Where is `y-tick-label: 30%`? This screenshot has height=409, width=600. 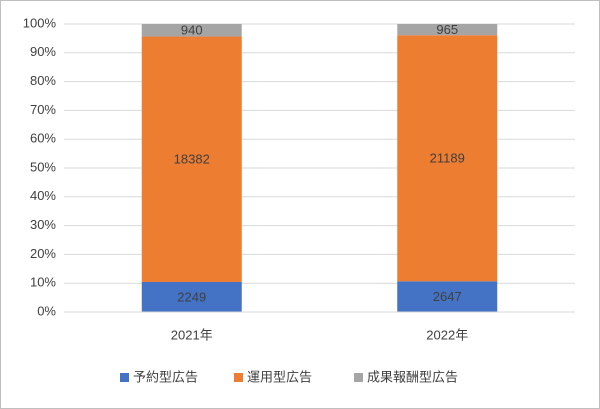 y-tick-label: 30% is located at coordinates (43, 224).